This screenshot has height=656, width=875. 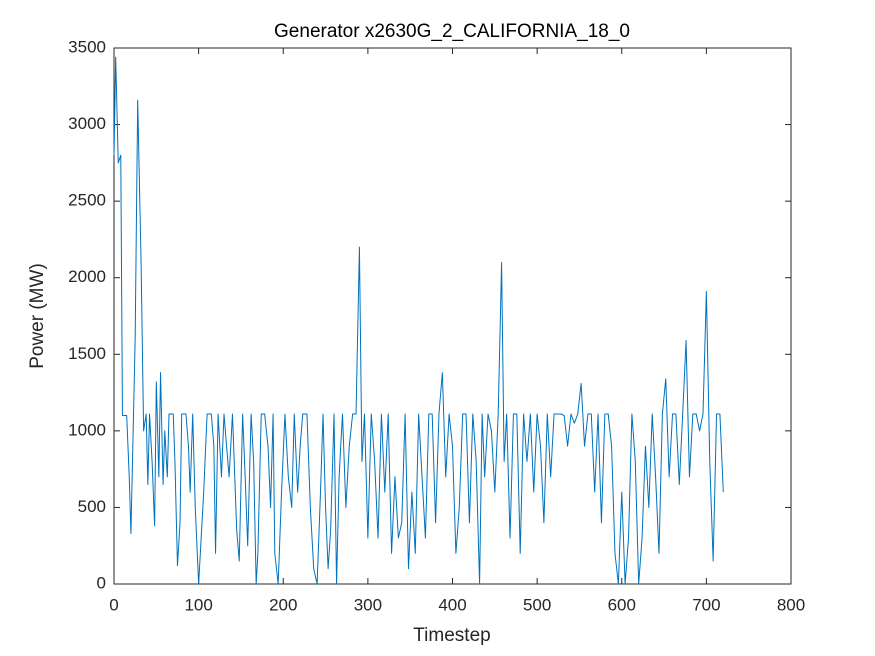 What do you see at coordinates (92, 506) in the screenshot?
I see `y-tick-label: 500` at bounding box center [92, 506].